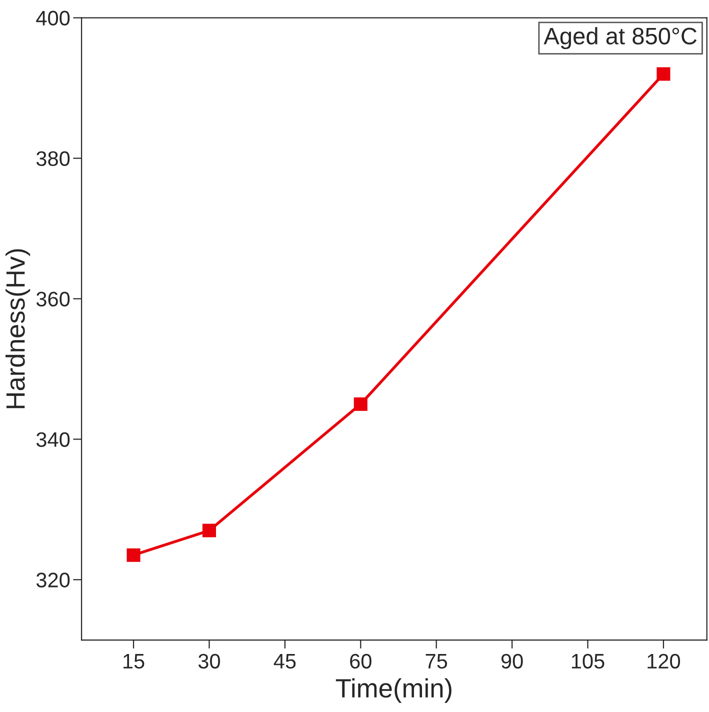 The image size is (709, 712). What do you see at coordinates (18, 328) in the screenshot?
I see `y-axis-title: Hardness(Hv)` at bounding box center [18, 328].